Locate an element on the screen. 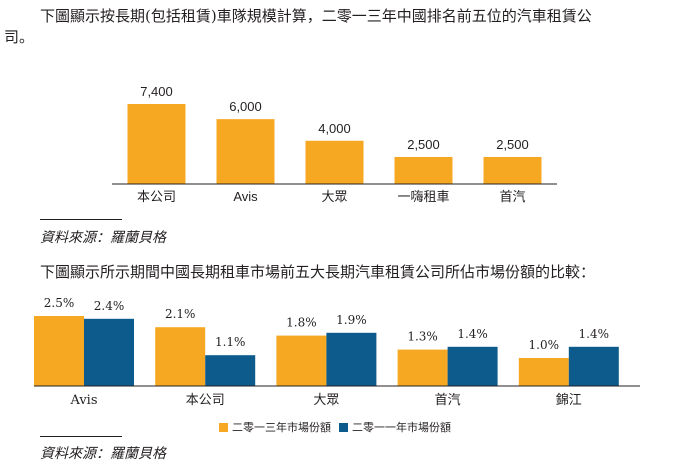  value-label-0: 7,400 is located at coordinates (156, 91).